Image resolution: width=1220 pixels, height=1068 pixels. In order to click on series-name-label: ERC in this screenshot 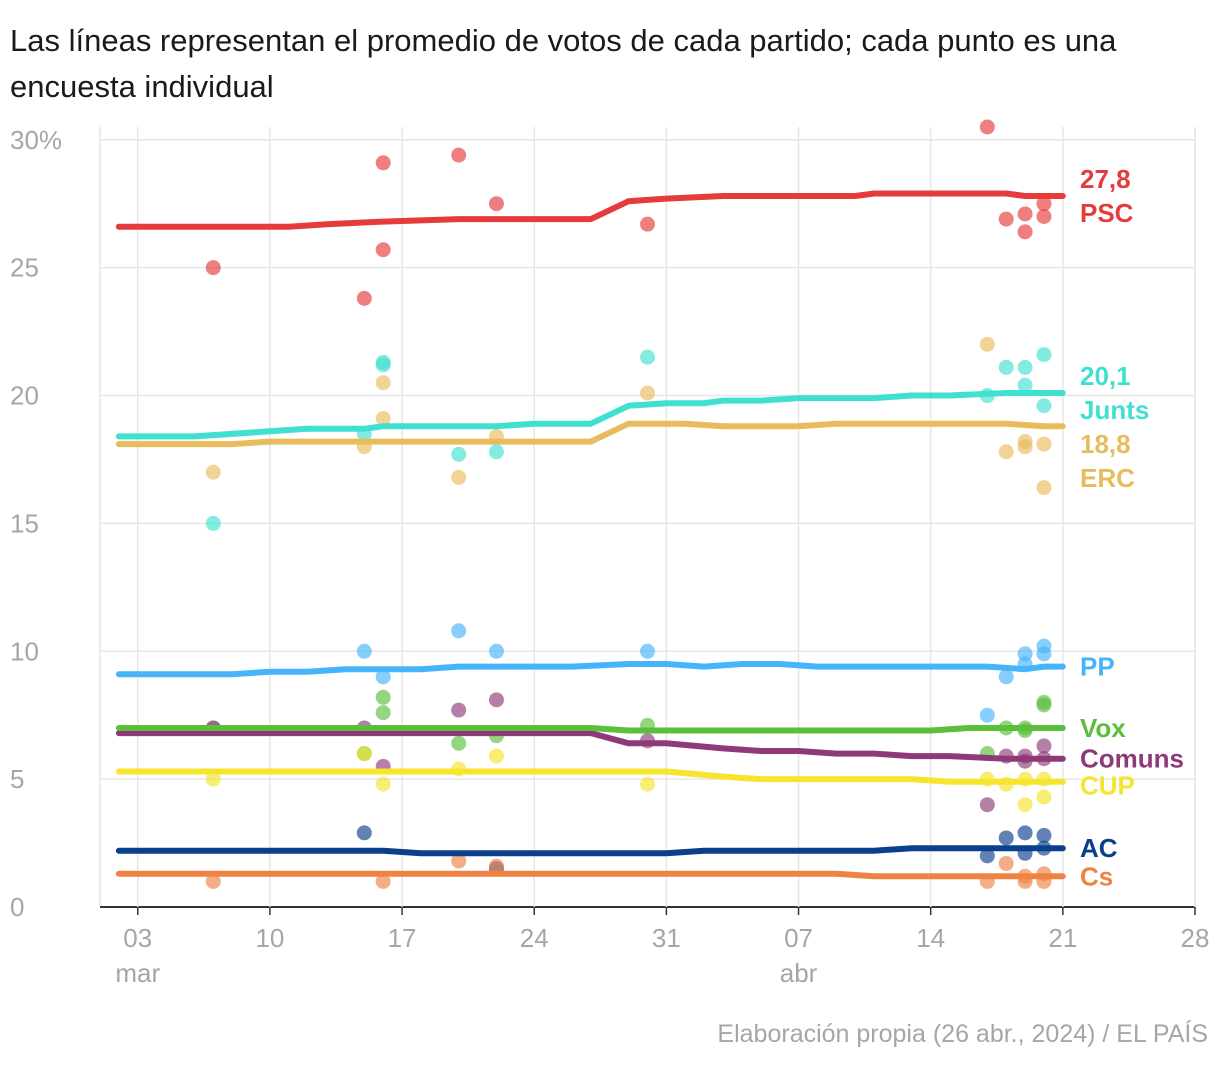, I will do `click(1107, 478)`.